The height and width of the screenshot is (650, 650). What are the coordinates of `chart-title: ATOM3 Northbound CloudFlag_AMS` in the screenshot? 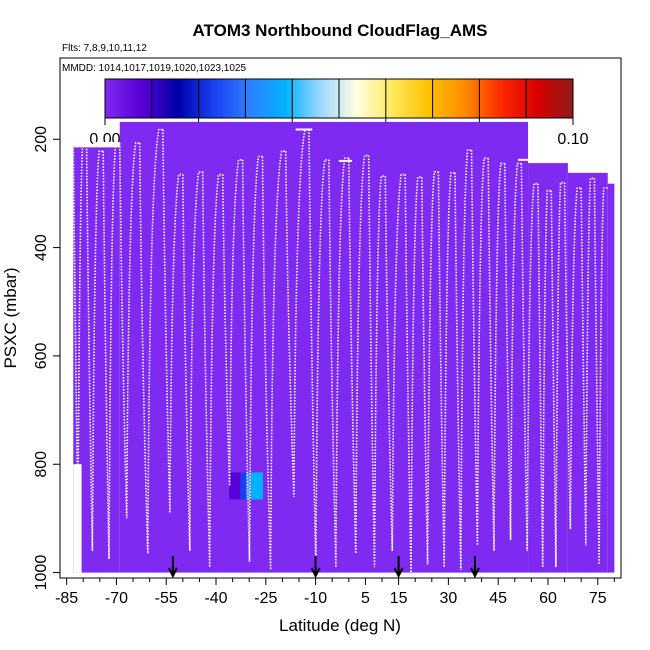 It's located at (340, 30).